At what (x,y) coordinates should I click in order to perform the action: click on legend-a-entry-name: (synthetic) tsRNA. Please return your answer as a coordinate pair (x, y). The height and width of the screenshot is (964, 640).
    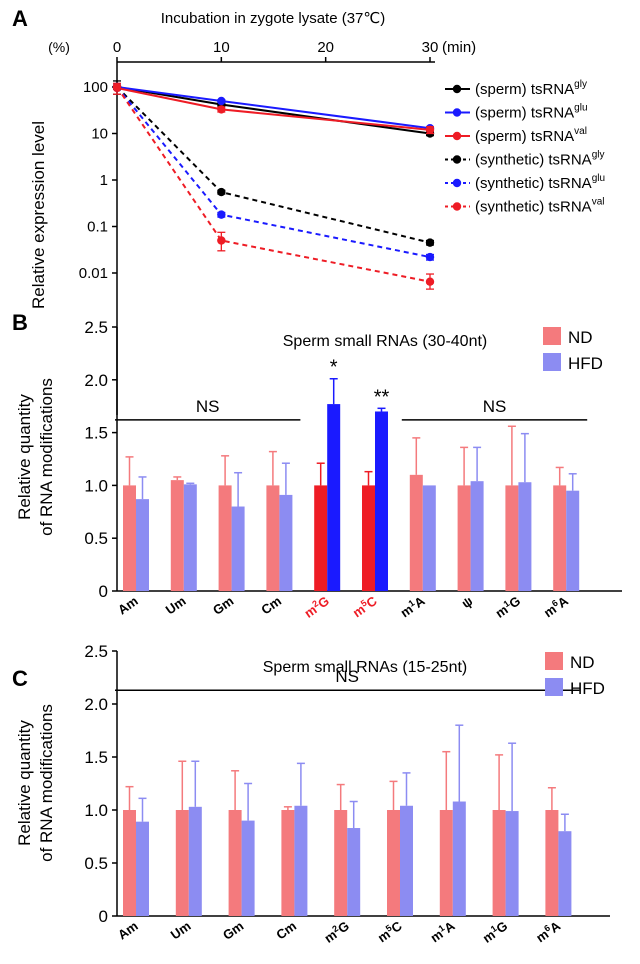
    Looking at the image, I should click on (533, 207).